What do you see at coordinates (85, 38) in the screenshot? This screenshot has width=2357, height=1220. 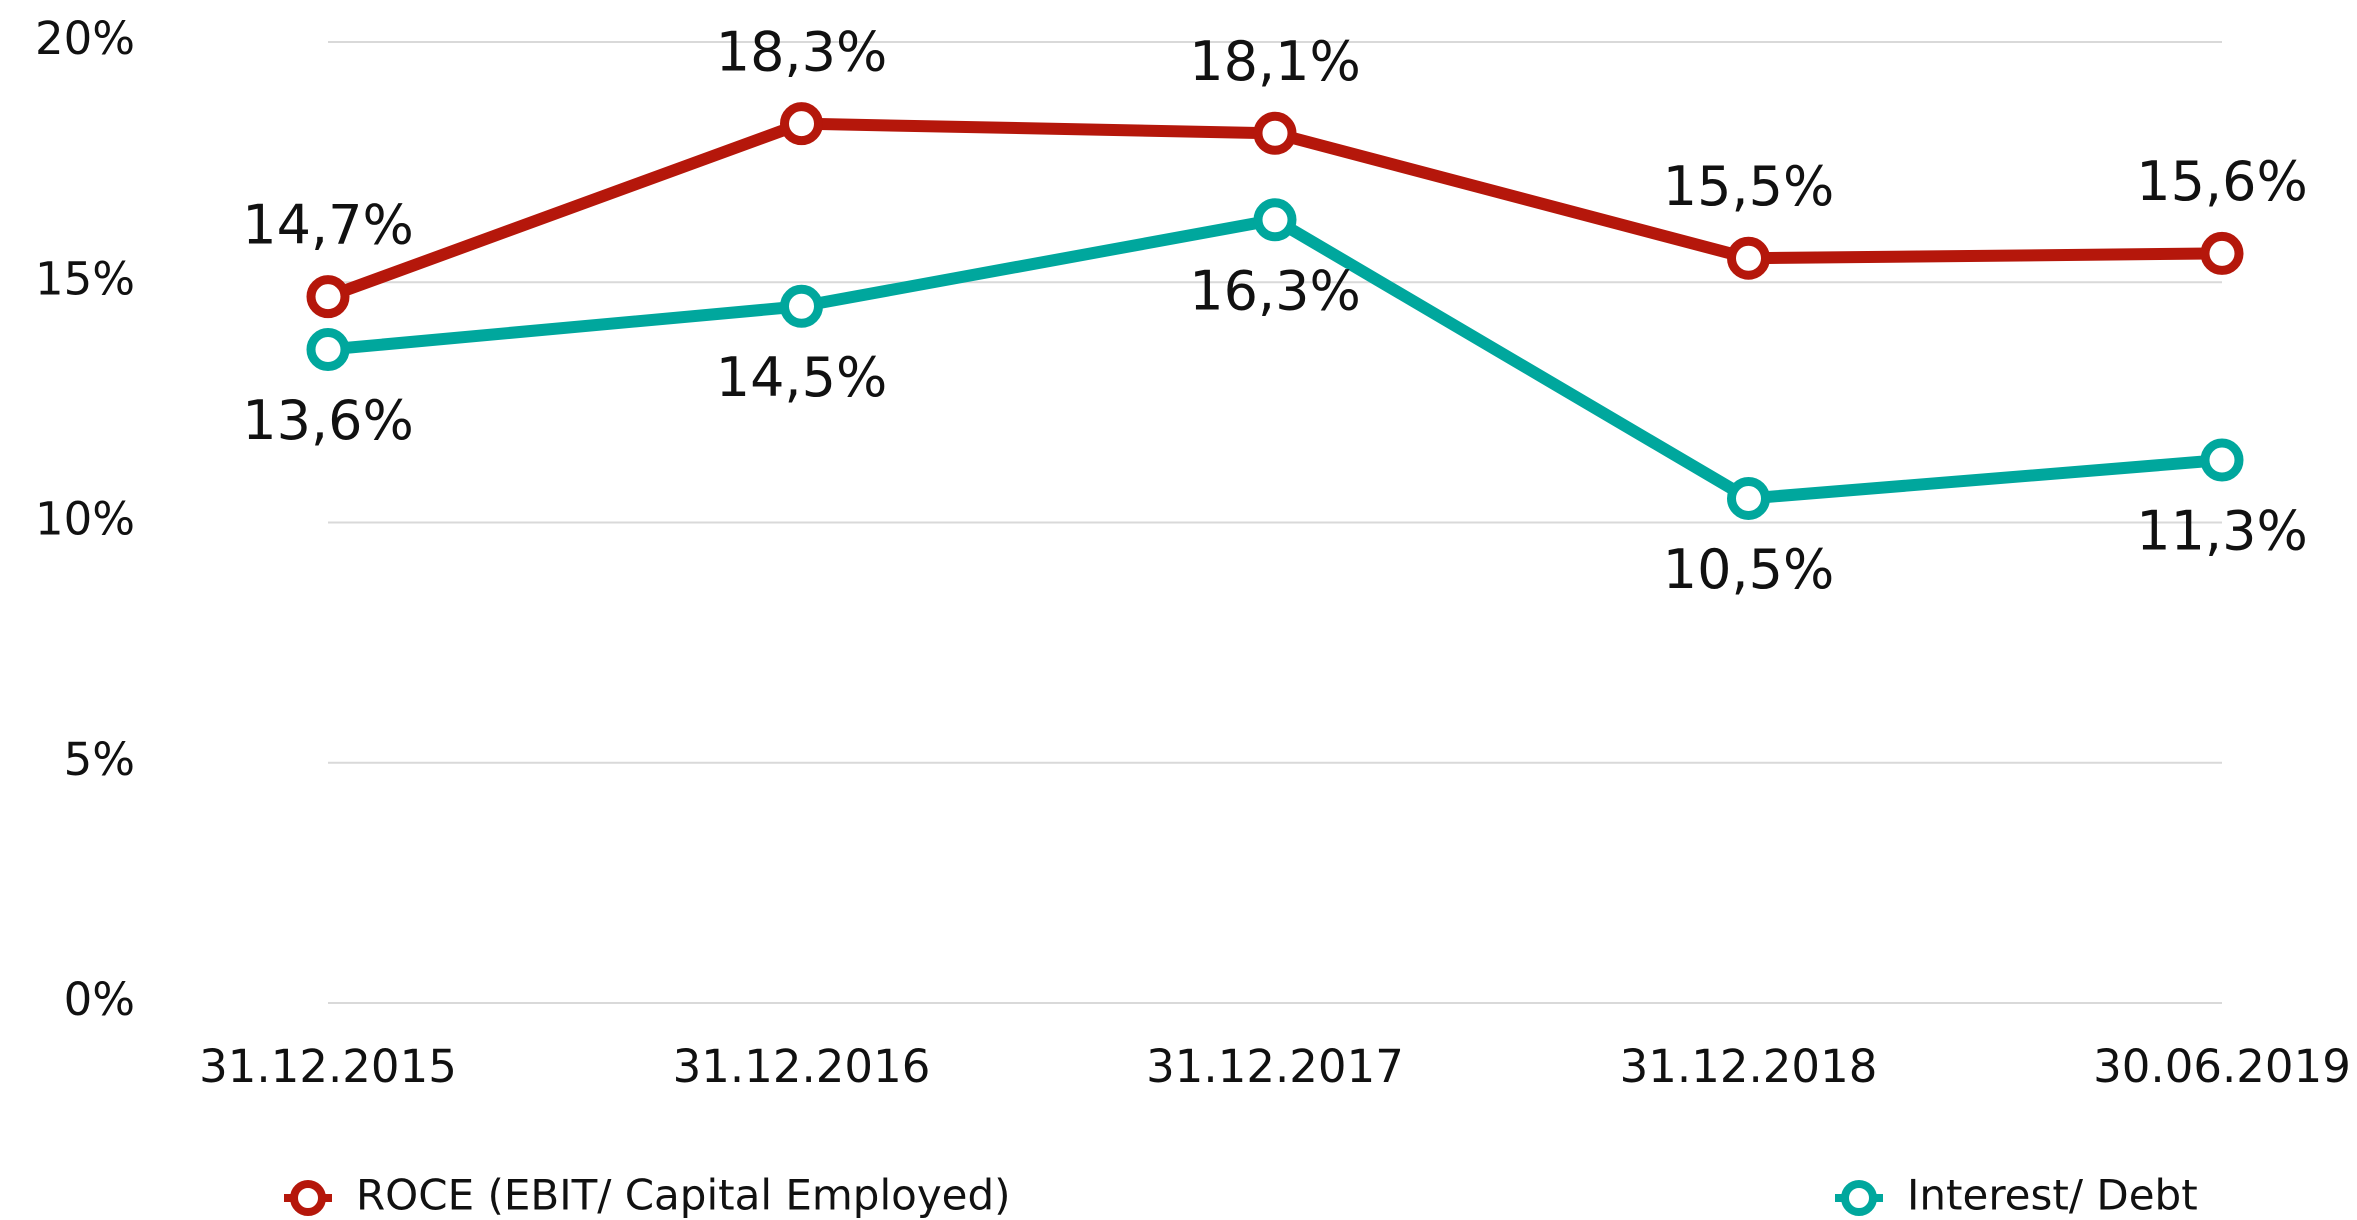 I see `y-tick-label: 20%` at bounding box center [85, 38].